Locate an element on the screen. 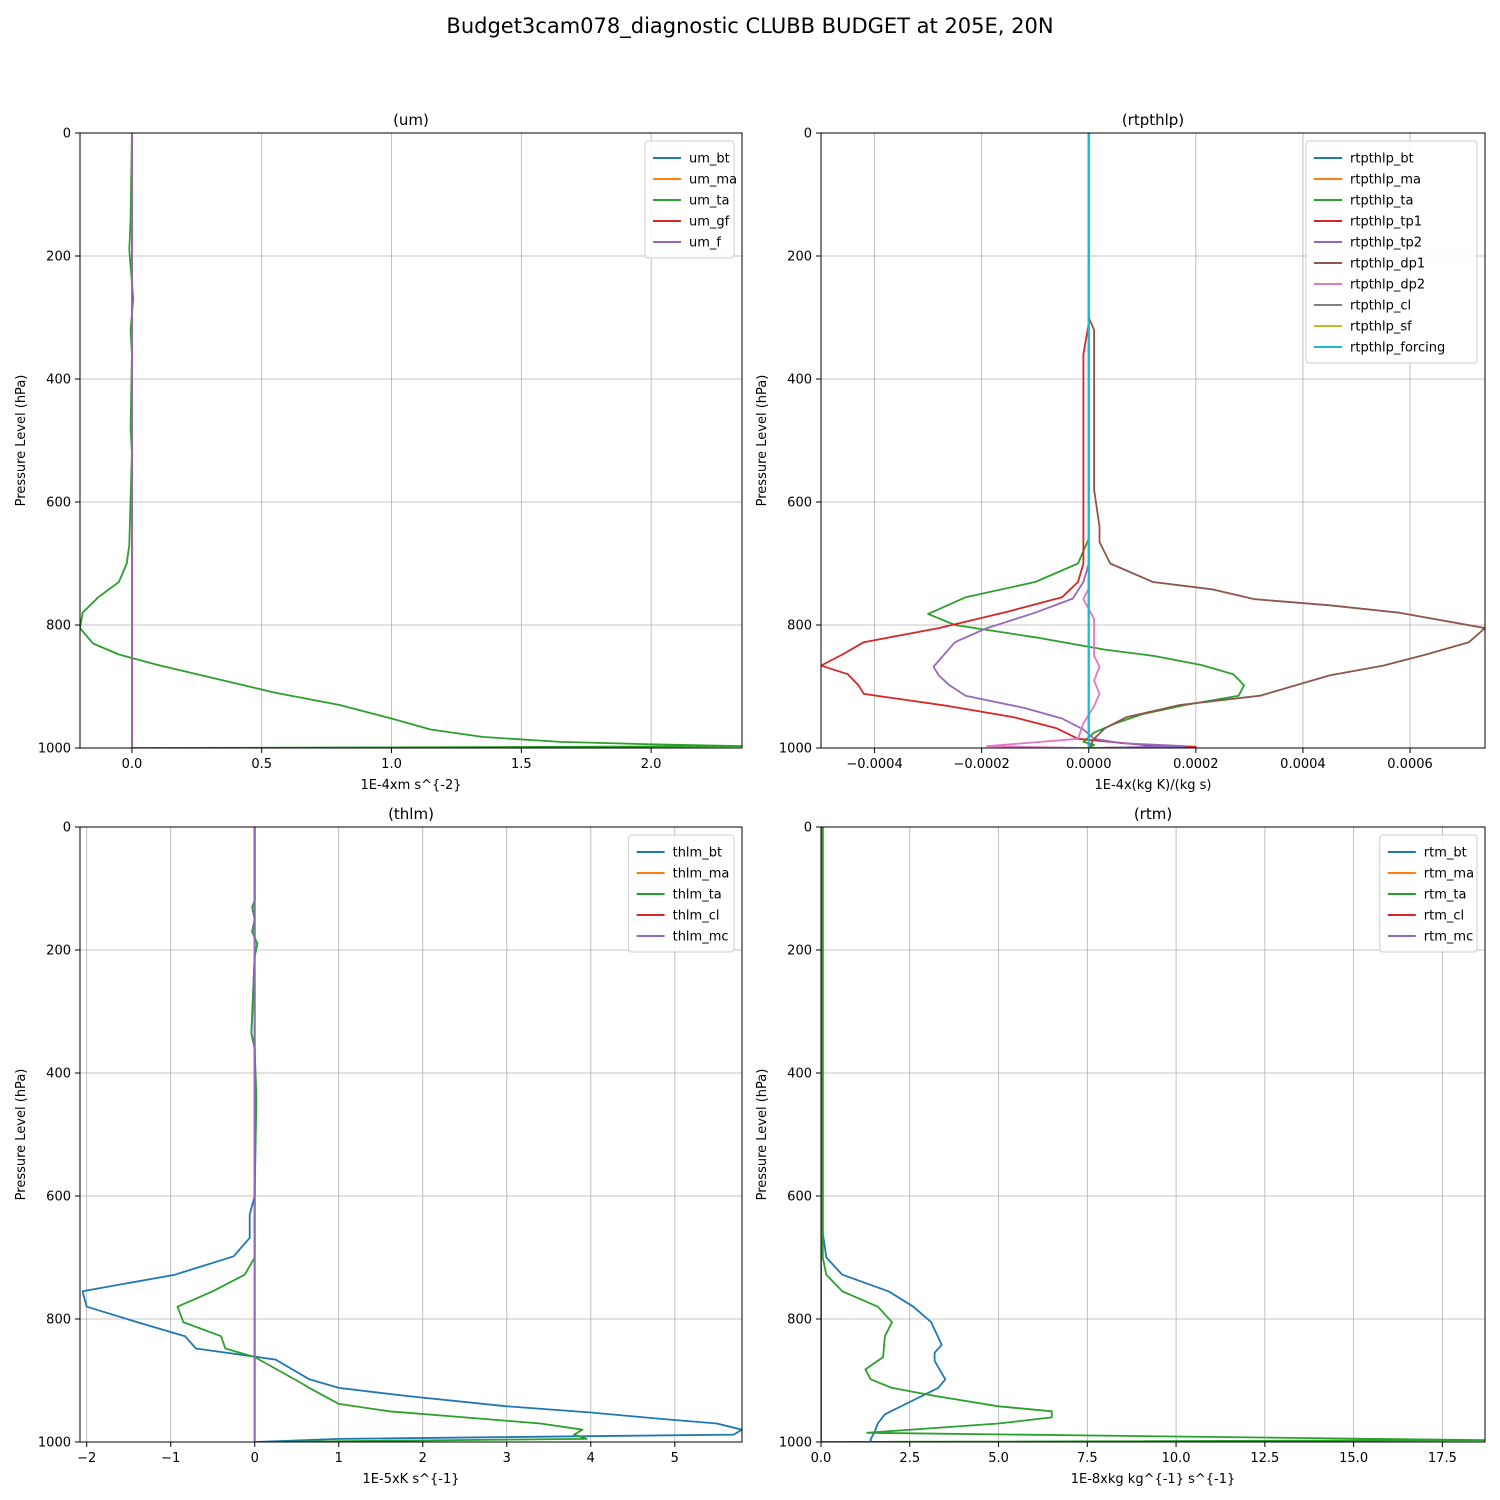 The width and height of the screenshot is (1500, 1500). x-tick-label: 17.5 is located at coordinates (1442, 1458).